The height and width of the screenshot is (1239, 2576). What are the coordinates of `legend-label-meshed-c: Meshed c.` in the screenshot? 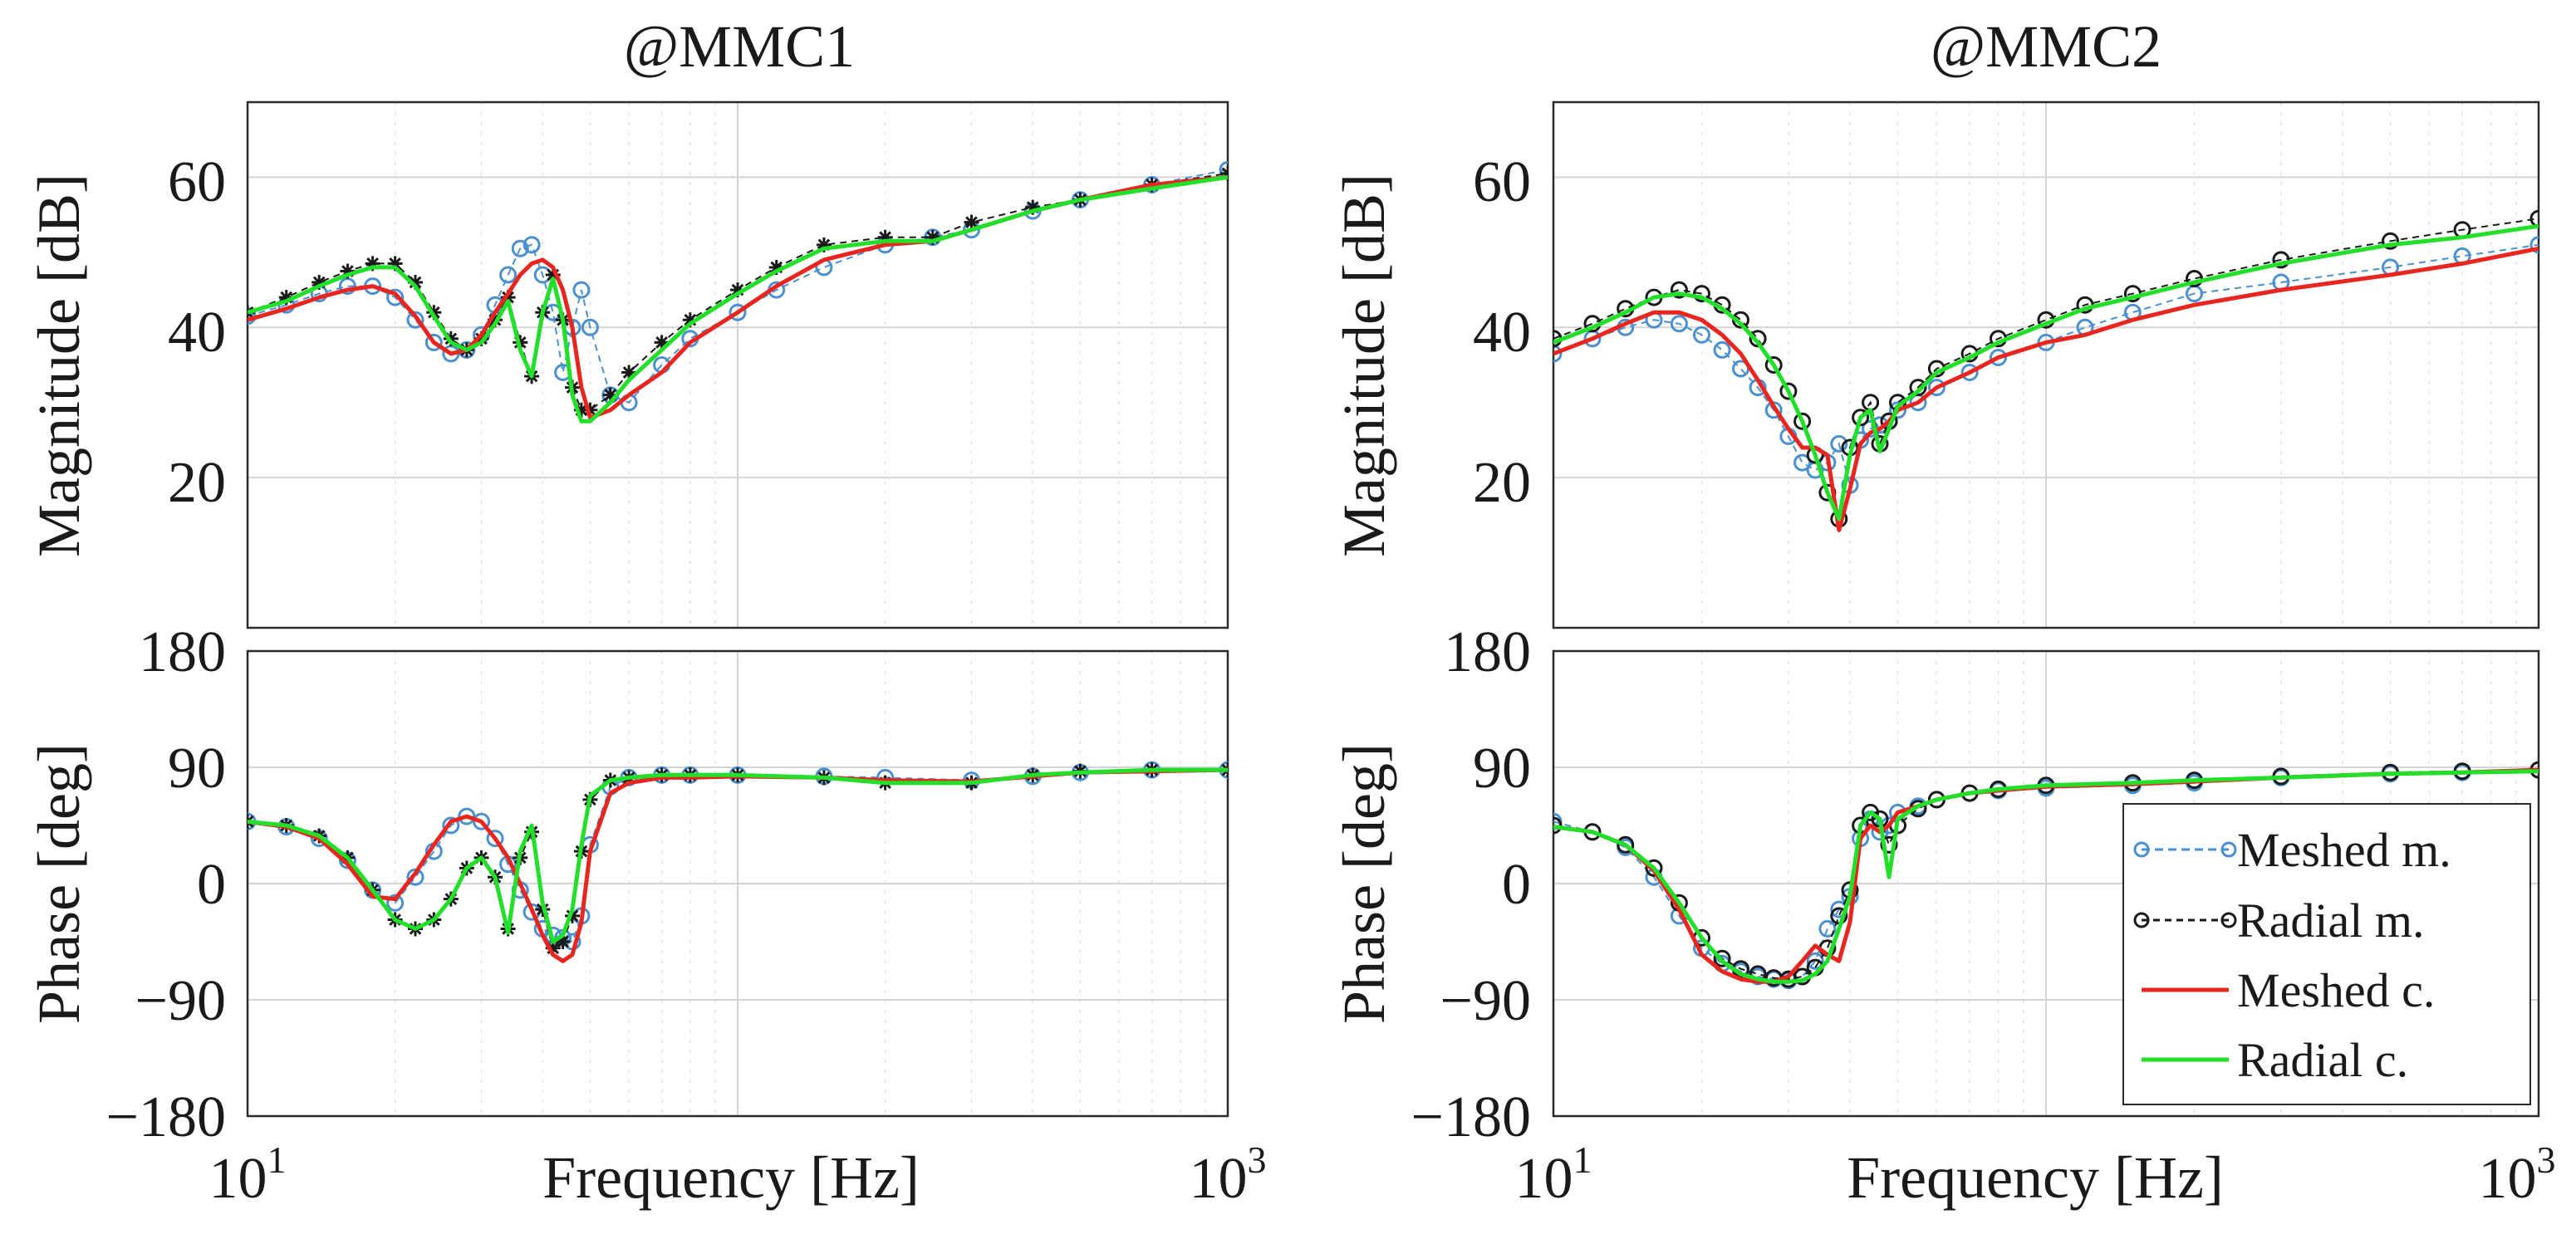 It's located at (2336, 990).